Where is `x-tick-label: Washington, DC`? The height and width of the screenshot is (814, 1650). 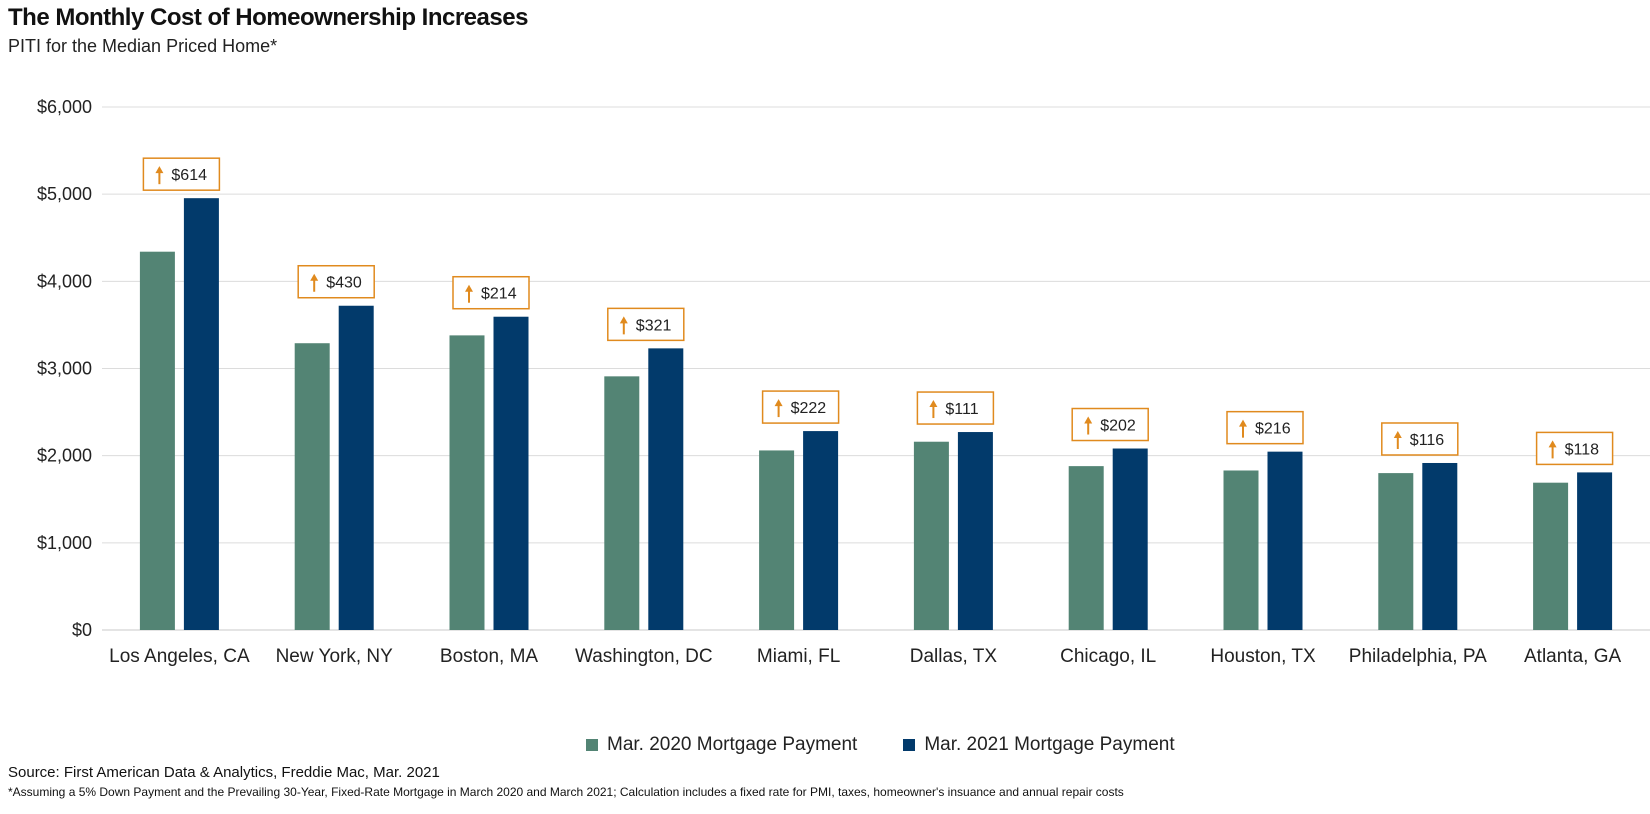
x-tick-label: Washington, DC is located at coordinates (644, 656).